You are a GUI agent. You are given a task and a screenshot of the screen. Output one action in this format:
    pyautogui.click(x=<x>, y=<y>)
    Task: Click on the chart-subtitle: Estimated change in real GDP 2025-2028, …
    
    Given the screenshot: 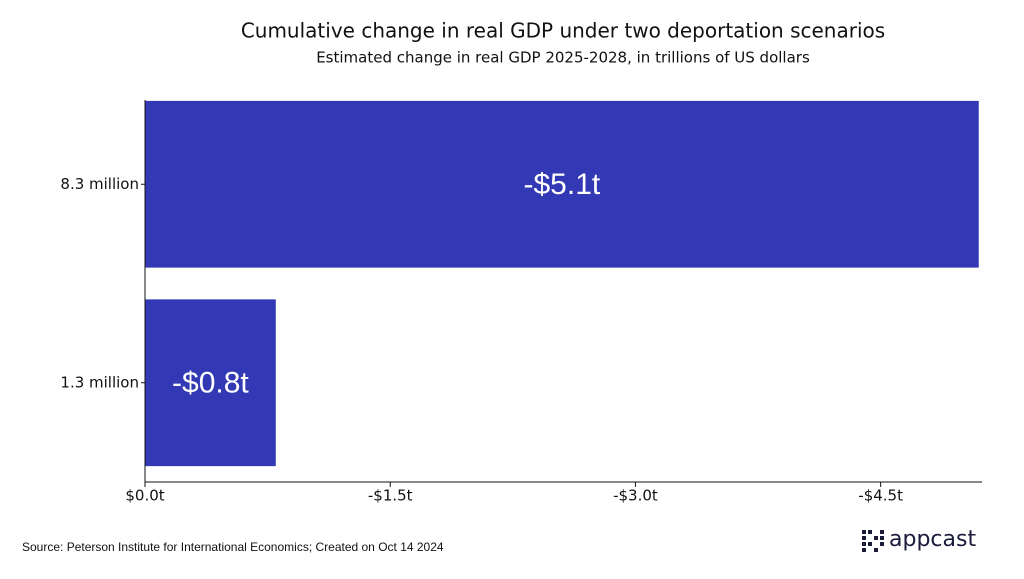 What is the action you would take?
    pyautogui.click(x=563, y=58)
    